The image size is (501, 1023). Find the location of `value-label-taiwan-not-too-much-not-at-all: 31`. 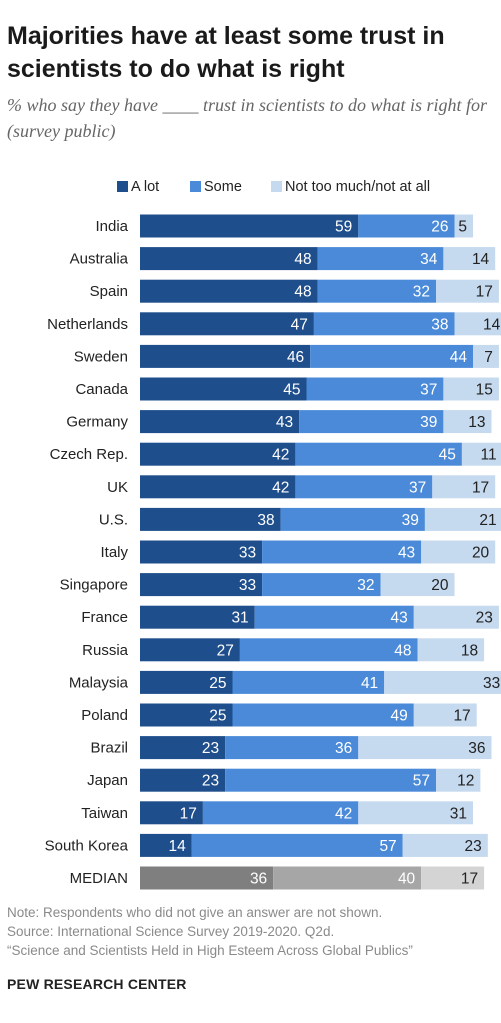

value-label-taiwan-not-too-much-not-at-all: 31 is located at coordinates (458, 813).